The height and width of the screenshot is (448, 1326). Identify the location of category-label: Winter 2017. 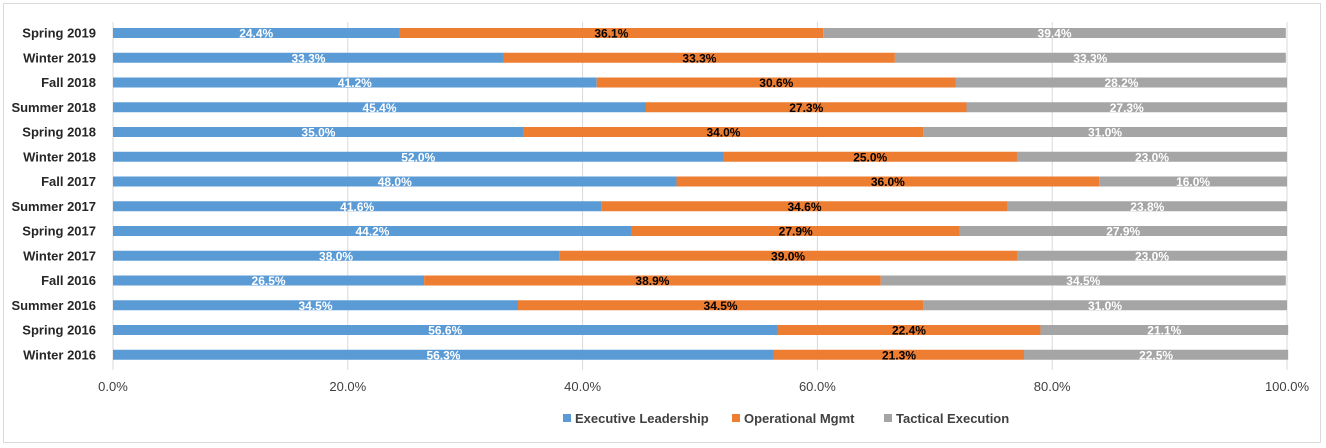
(59, 255).